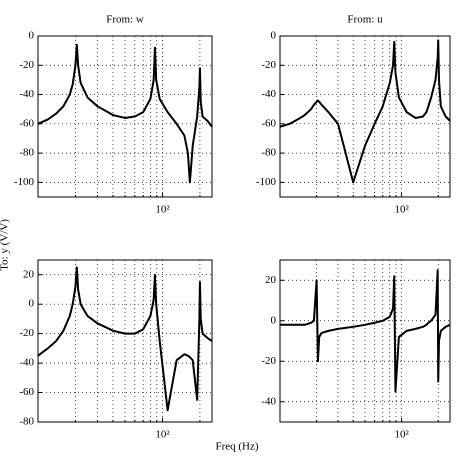 This screenshot has width=474, height=474. I want to click on subplot-title: From: w, so click(125, 20).